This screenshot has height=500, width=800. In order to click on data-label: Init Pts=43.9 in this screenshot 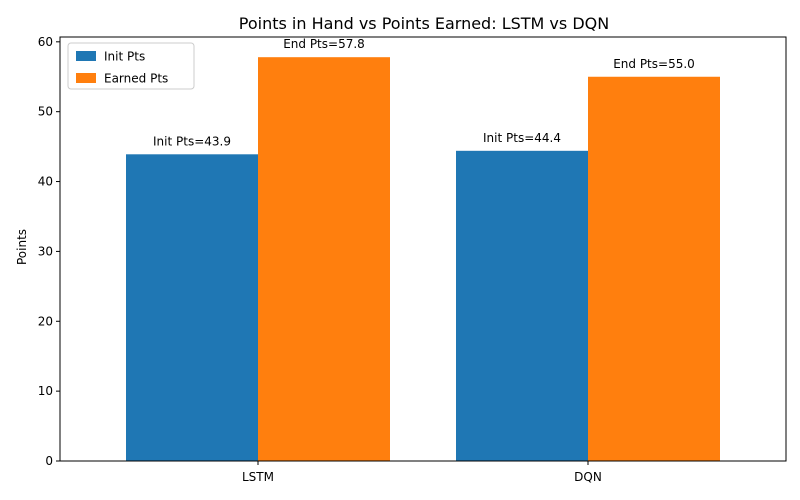, I will do `click(192, 141)`.